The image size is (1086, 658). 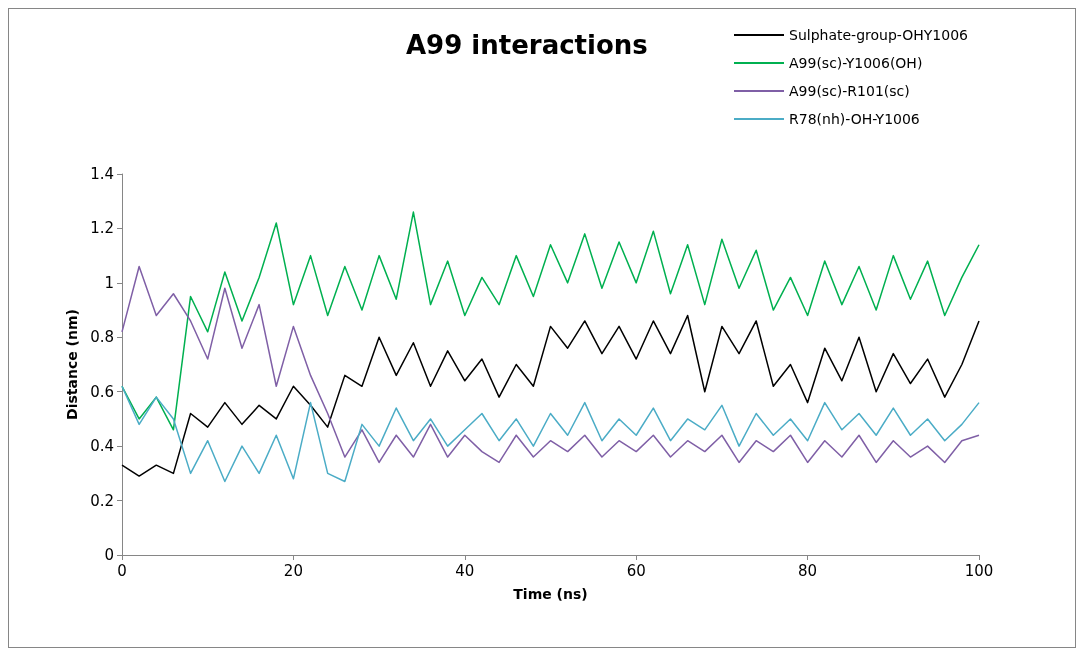 I want to click on x-tick-label: 80, so click(x=808, y=570).